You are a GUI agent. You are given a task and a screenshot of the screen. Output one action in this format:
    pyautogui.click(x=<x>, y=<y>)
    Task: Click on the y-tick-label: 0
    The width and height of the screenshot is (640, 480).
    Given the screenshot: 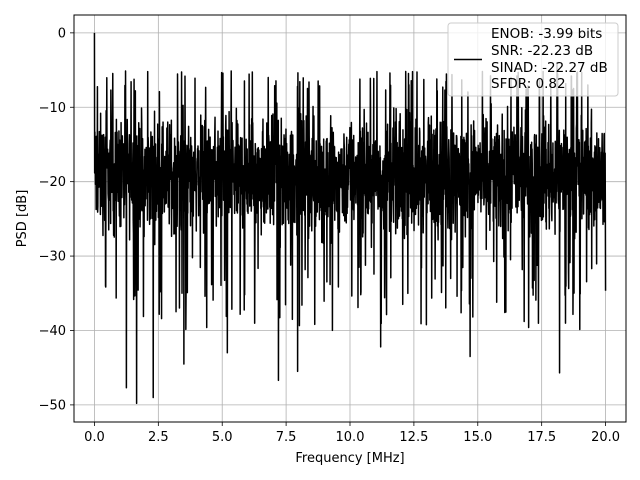 What is the action you would take?
    pyautogui.click(x=62, y=33)
    